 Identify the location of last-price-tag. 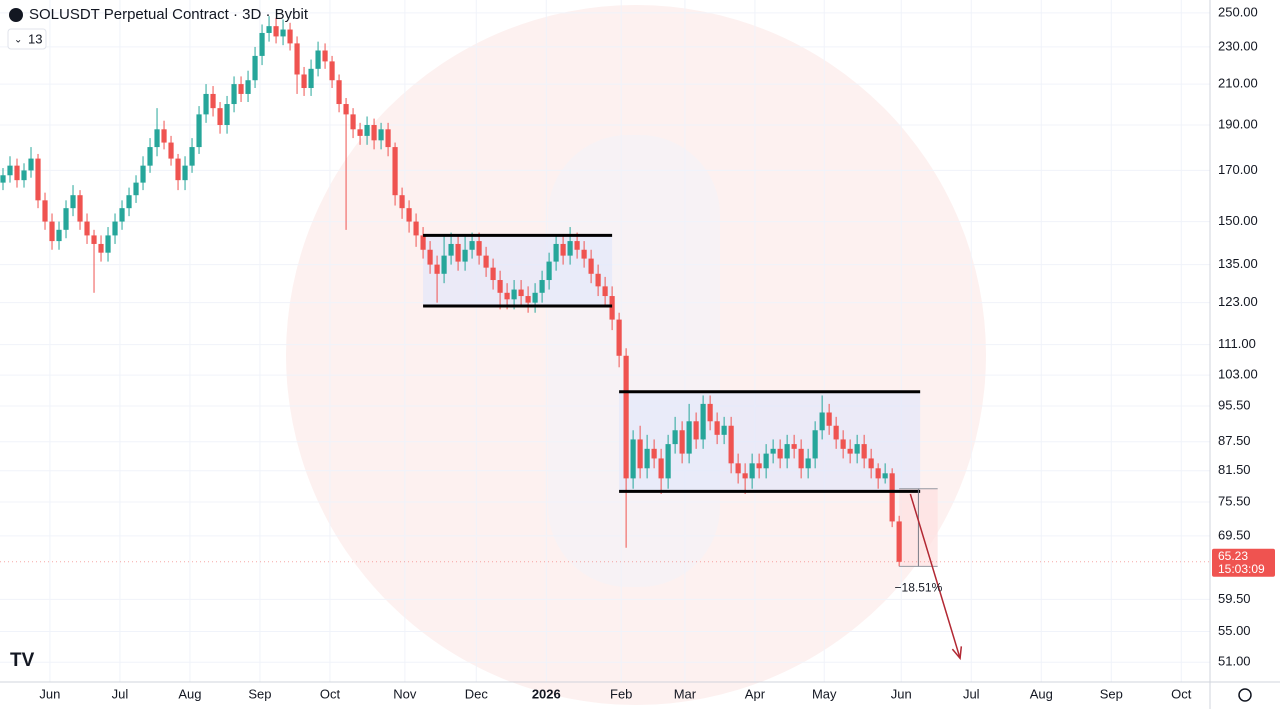
(1243, 562).